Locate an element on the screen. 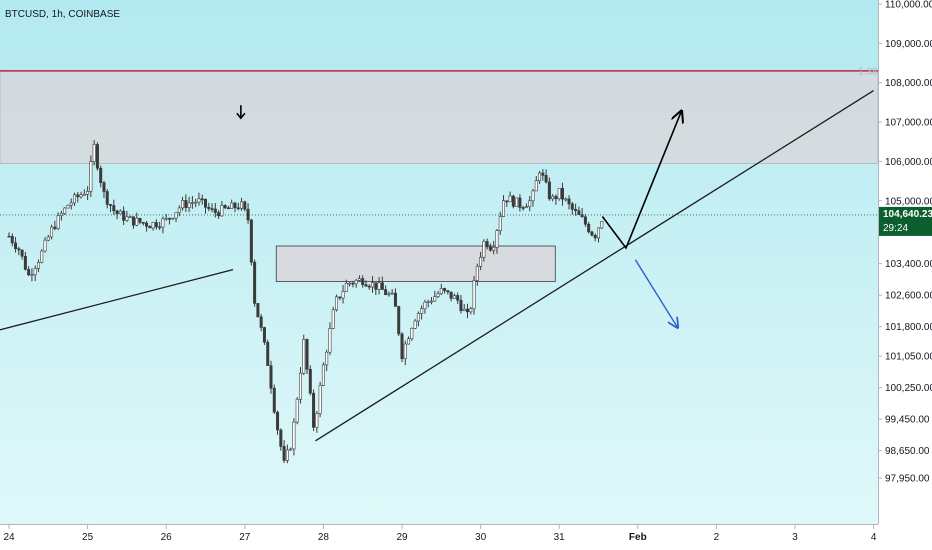 The width and height of the screenshot is (932, 550). time-axis is located at coordinates (466, 537).